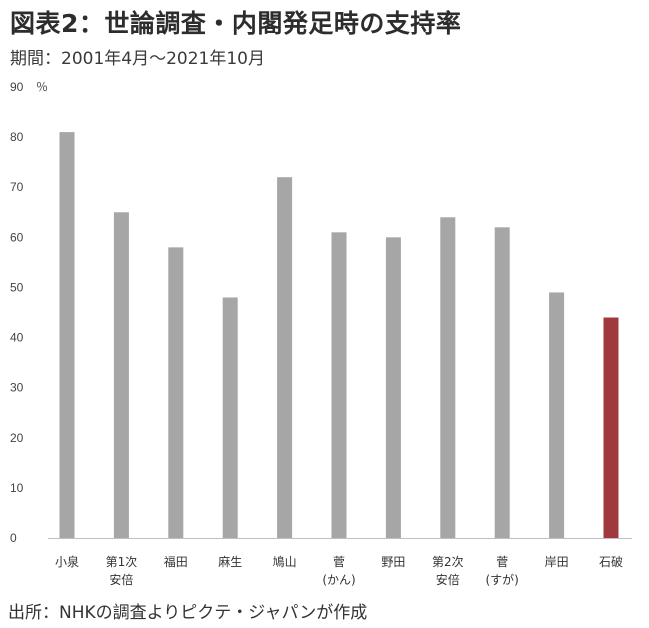 The height and width of the screenshot is (628, 649). Describe the element at coordinates (121, 579) in the screenshot. I see `x-category-label-1-1: 安倍` at that location.